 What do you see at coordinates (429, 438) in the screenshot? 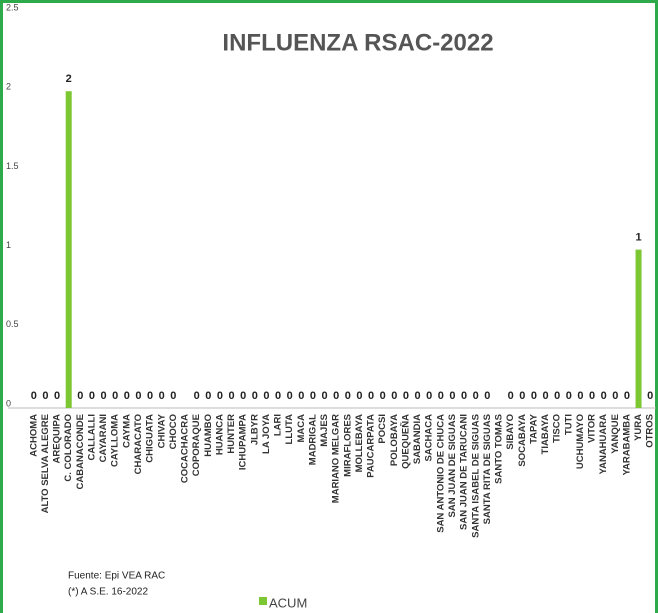
I see `x-tick-label: SACHACA` at bounding box center [429, 438].